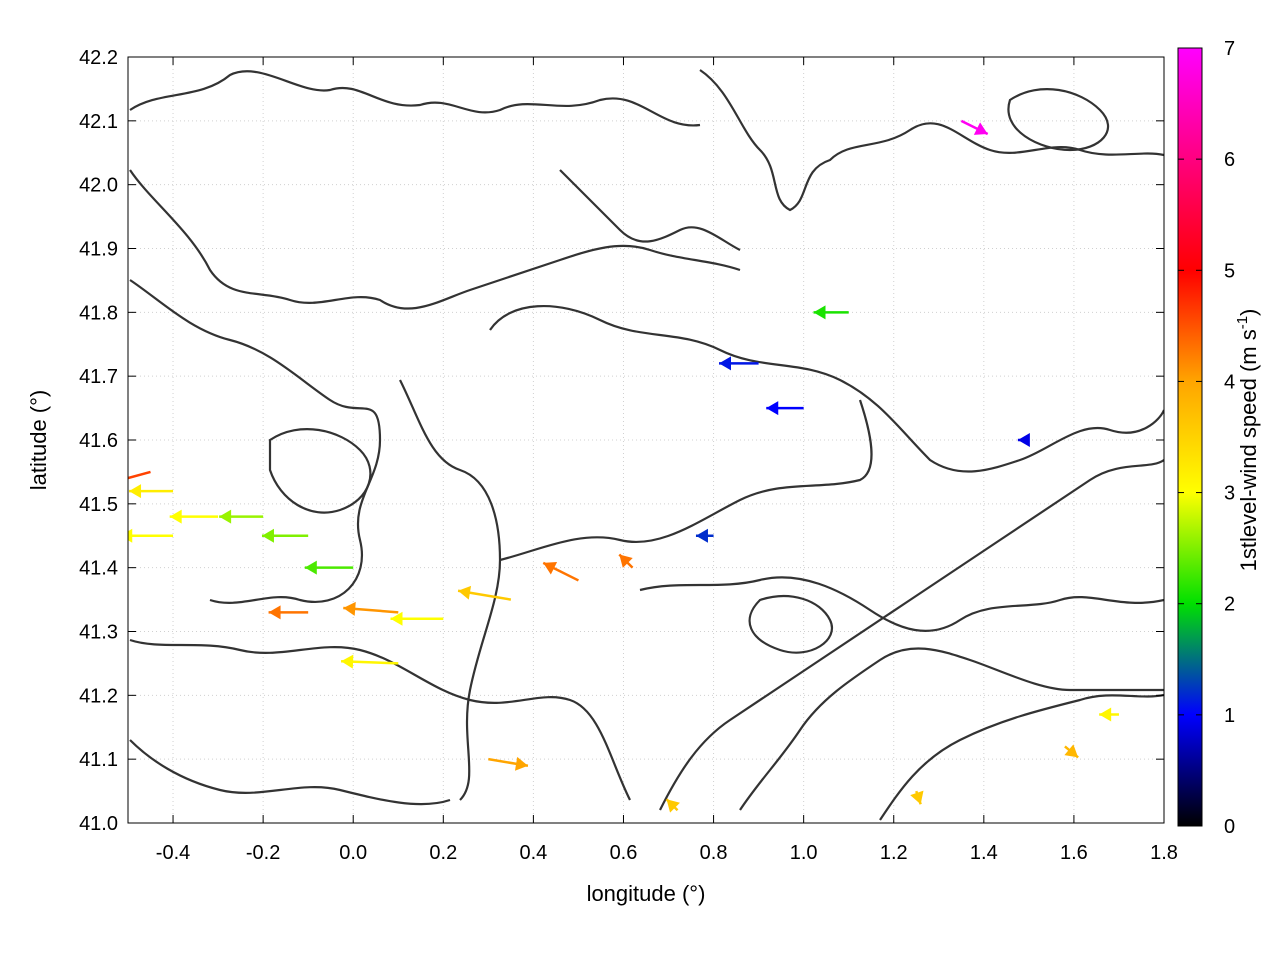 This screenshot has width=1280, height=960. Describe the element at coordinates (173, 853) in the screenshot. I see `x-tick-label: -0.4` at that location.